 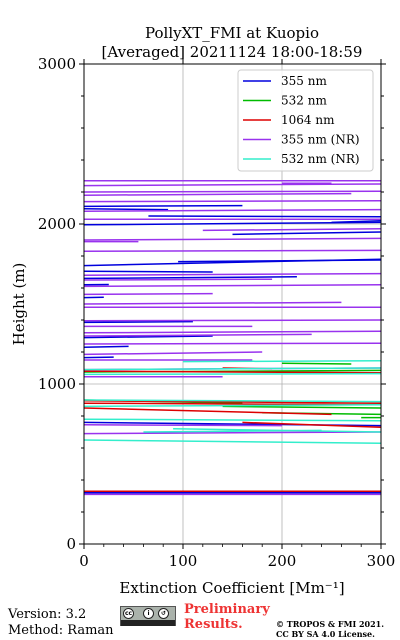 I want to click on series-532-nm-nr-, so click(x=232, y=402).